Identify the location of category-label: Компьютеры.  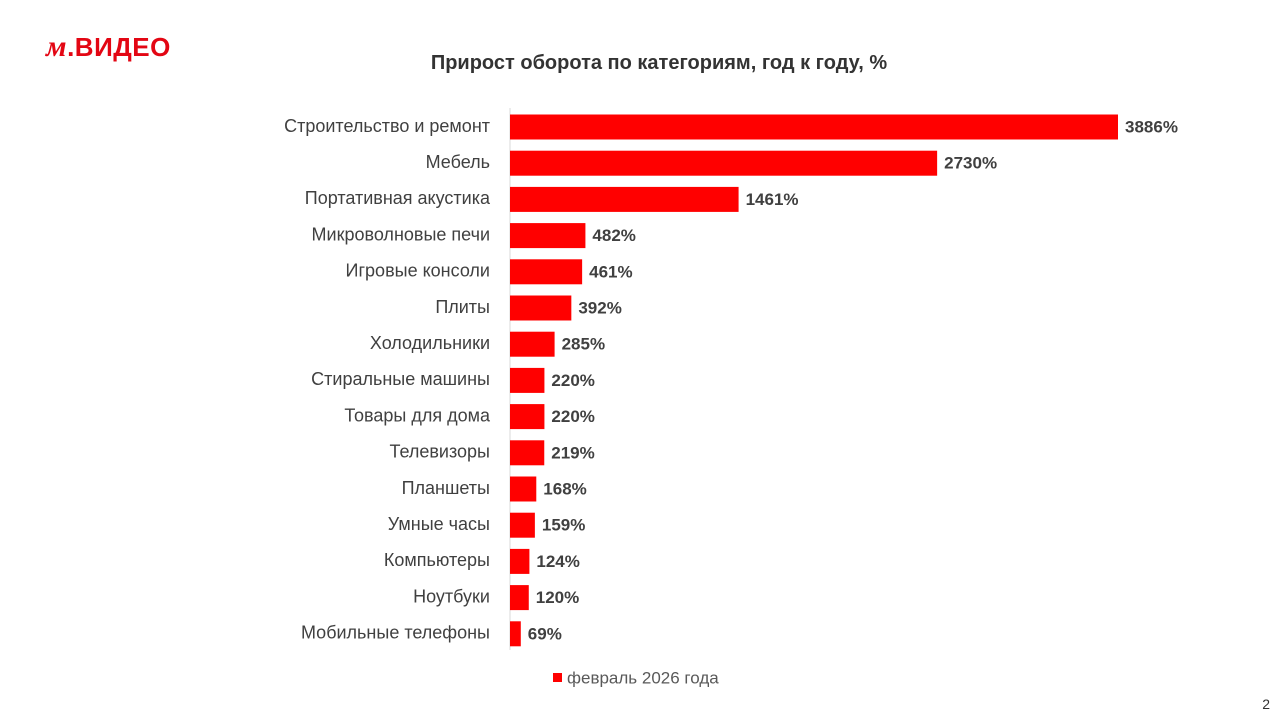
(437, 560).